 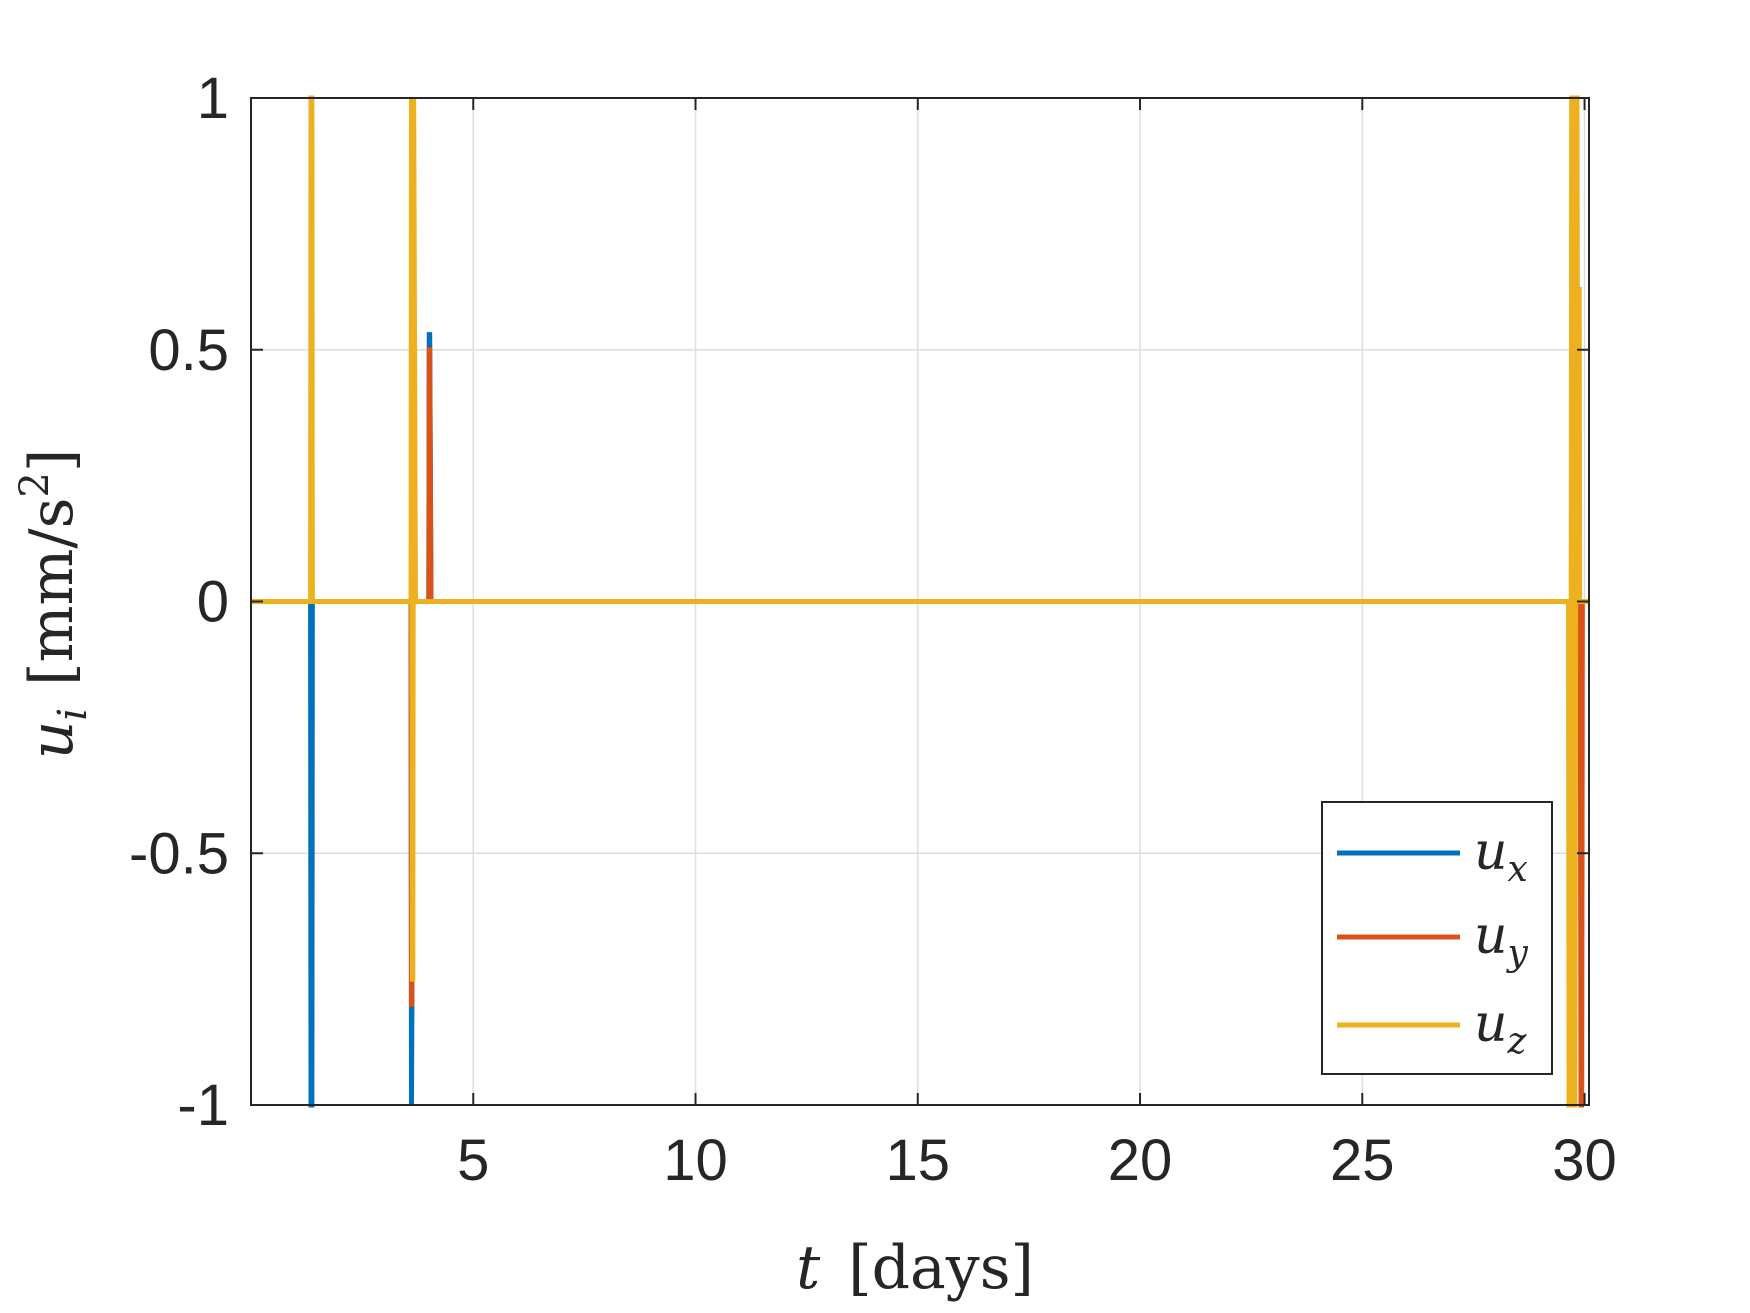 What do you see at coordinates (52, 592) in the screenshot?
I see `y-axis-unit-open: [mm/s` at bounding box center [52, 592].